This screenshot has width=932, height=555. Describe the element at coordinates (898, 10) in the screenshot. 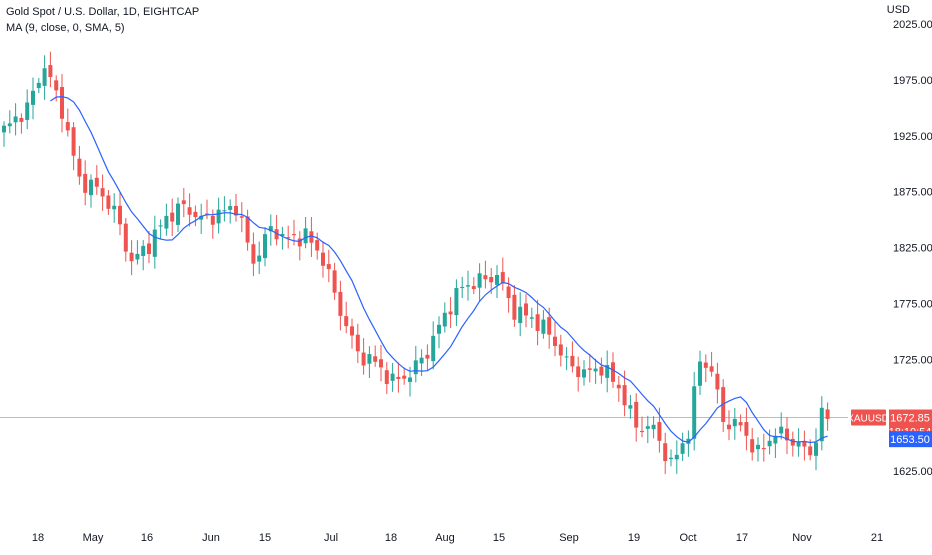

I see `currency-label: USD` at that location.